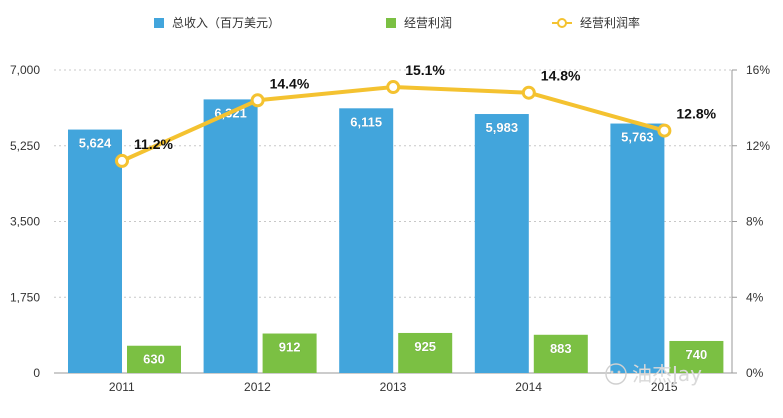 The image size is (783, 418). I want to click on legend-item-margin: 经营利润率, so click(596, 22).